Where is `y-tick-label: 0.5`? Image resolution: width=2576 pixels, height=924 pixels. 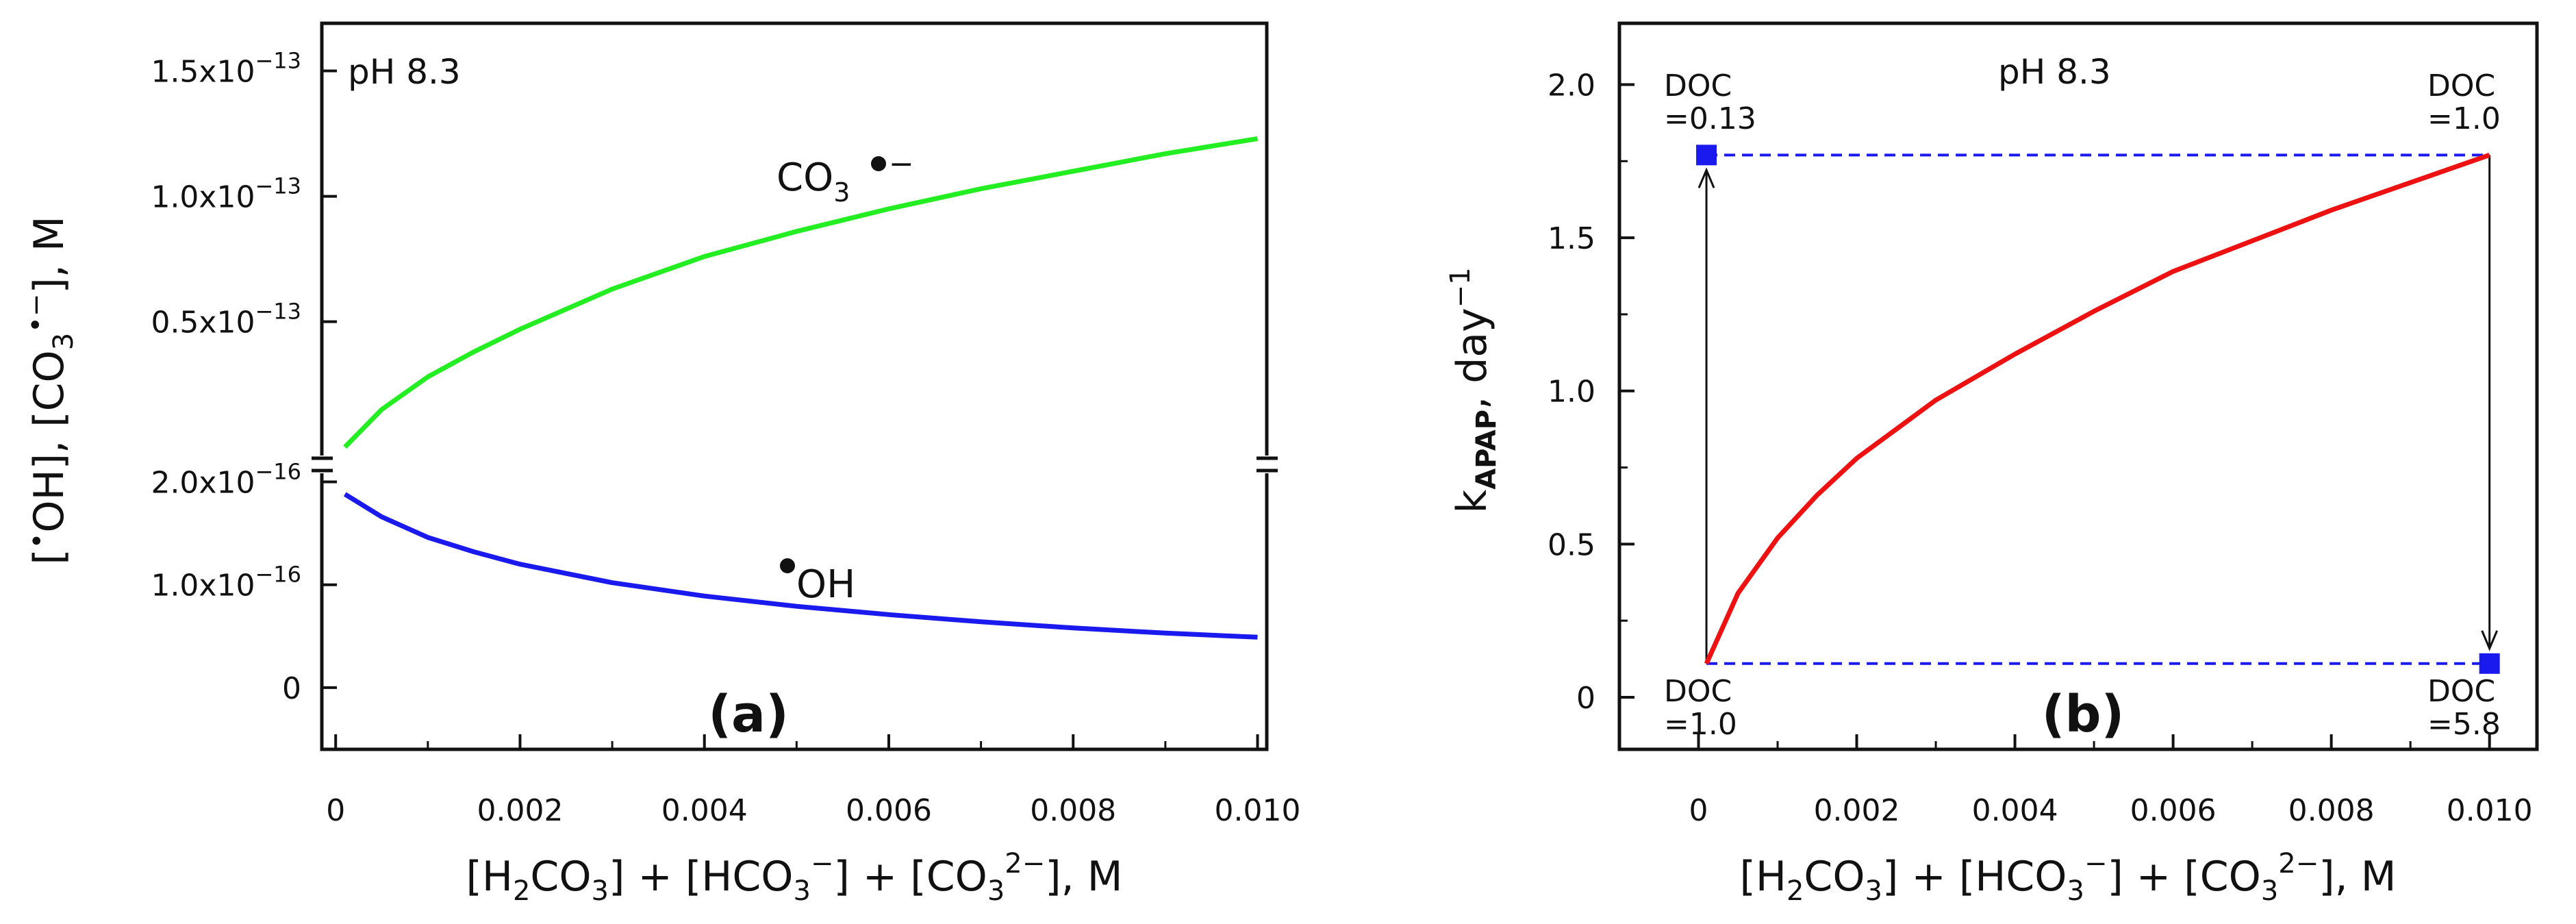 y-tick-label: 0.5 is located at coordinates (1571, 544).